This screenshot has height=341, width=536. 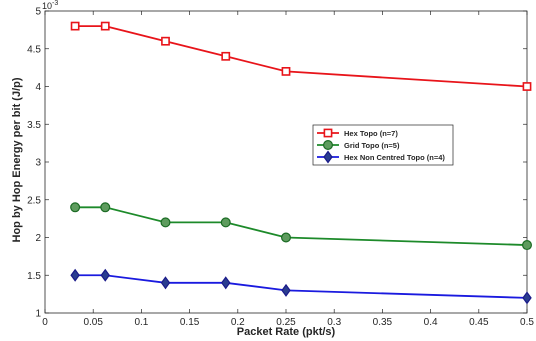 What do you see at coordinates (394, 157) in the screenshot?
I see `legend-label: Hex Non Centred Topo (n=4)` at bounding box center [394, 157].